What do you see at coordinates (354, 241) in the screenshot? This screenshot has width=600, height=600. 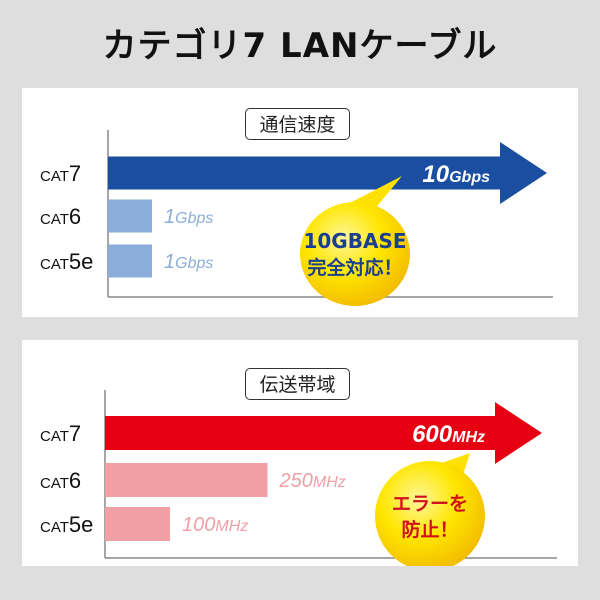 I see `callout-text: 10GBASE` at bounding box center [354, 241].